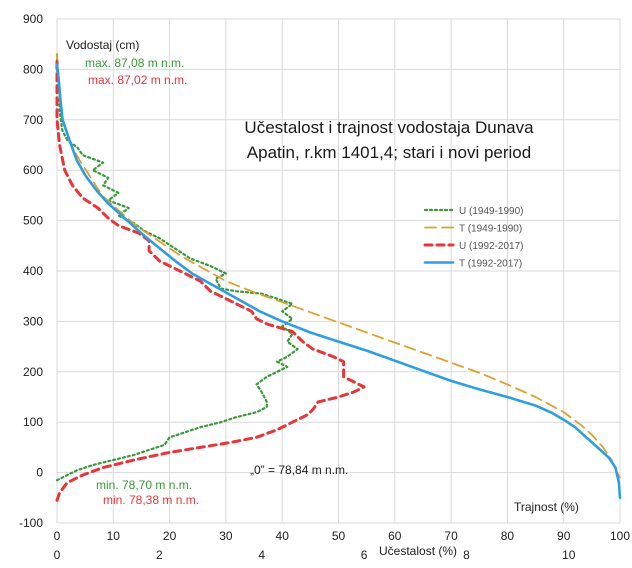 This screenshot has height=568, width=632. Describe the element at coordinates (261, 555) in the screenshot. I see `x2-tick-label: 4` at that location.